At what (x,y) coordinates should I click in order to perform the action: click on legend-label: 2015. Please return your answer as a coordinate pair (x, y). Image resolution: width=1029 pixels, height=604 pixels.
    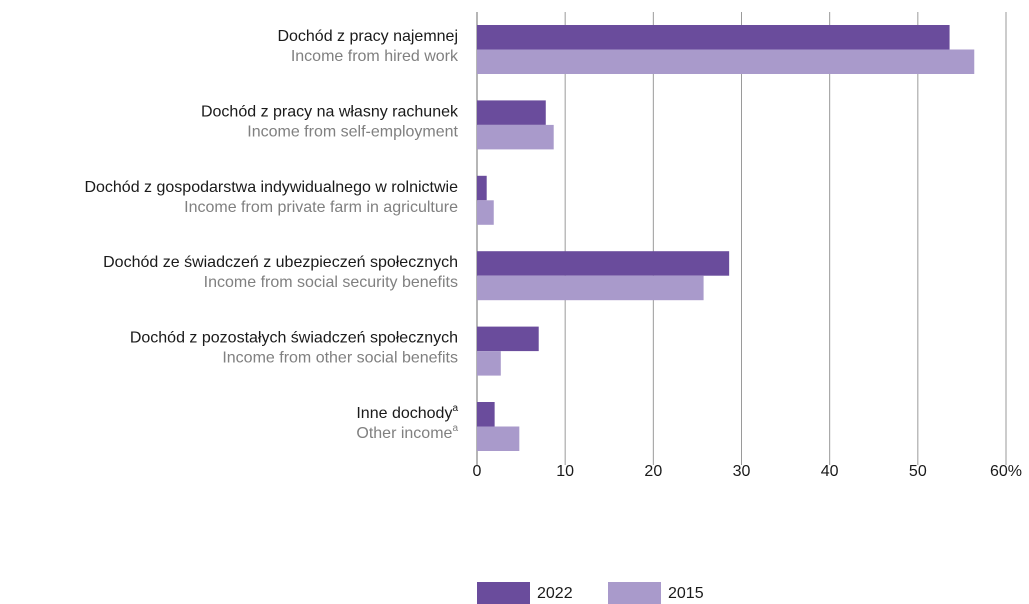
    Looking at the image, I should click on (686, 593).